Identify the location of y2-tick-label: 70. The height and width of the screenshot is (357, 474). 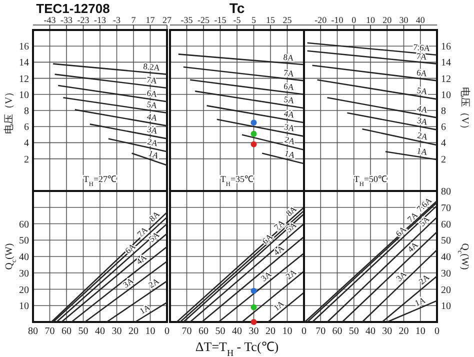
(446, 208).